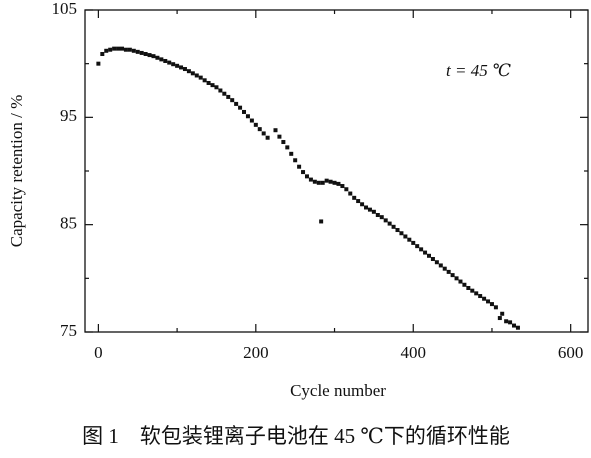 The width and height of the screenshot is (591, 458). What do you see at coordinates (571, 352) in the screenshot?
I see `x-tick-label: 600` at bounding box center [571, 352].